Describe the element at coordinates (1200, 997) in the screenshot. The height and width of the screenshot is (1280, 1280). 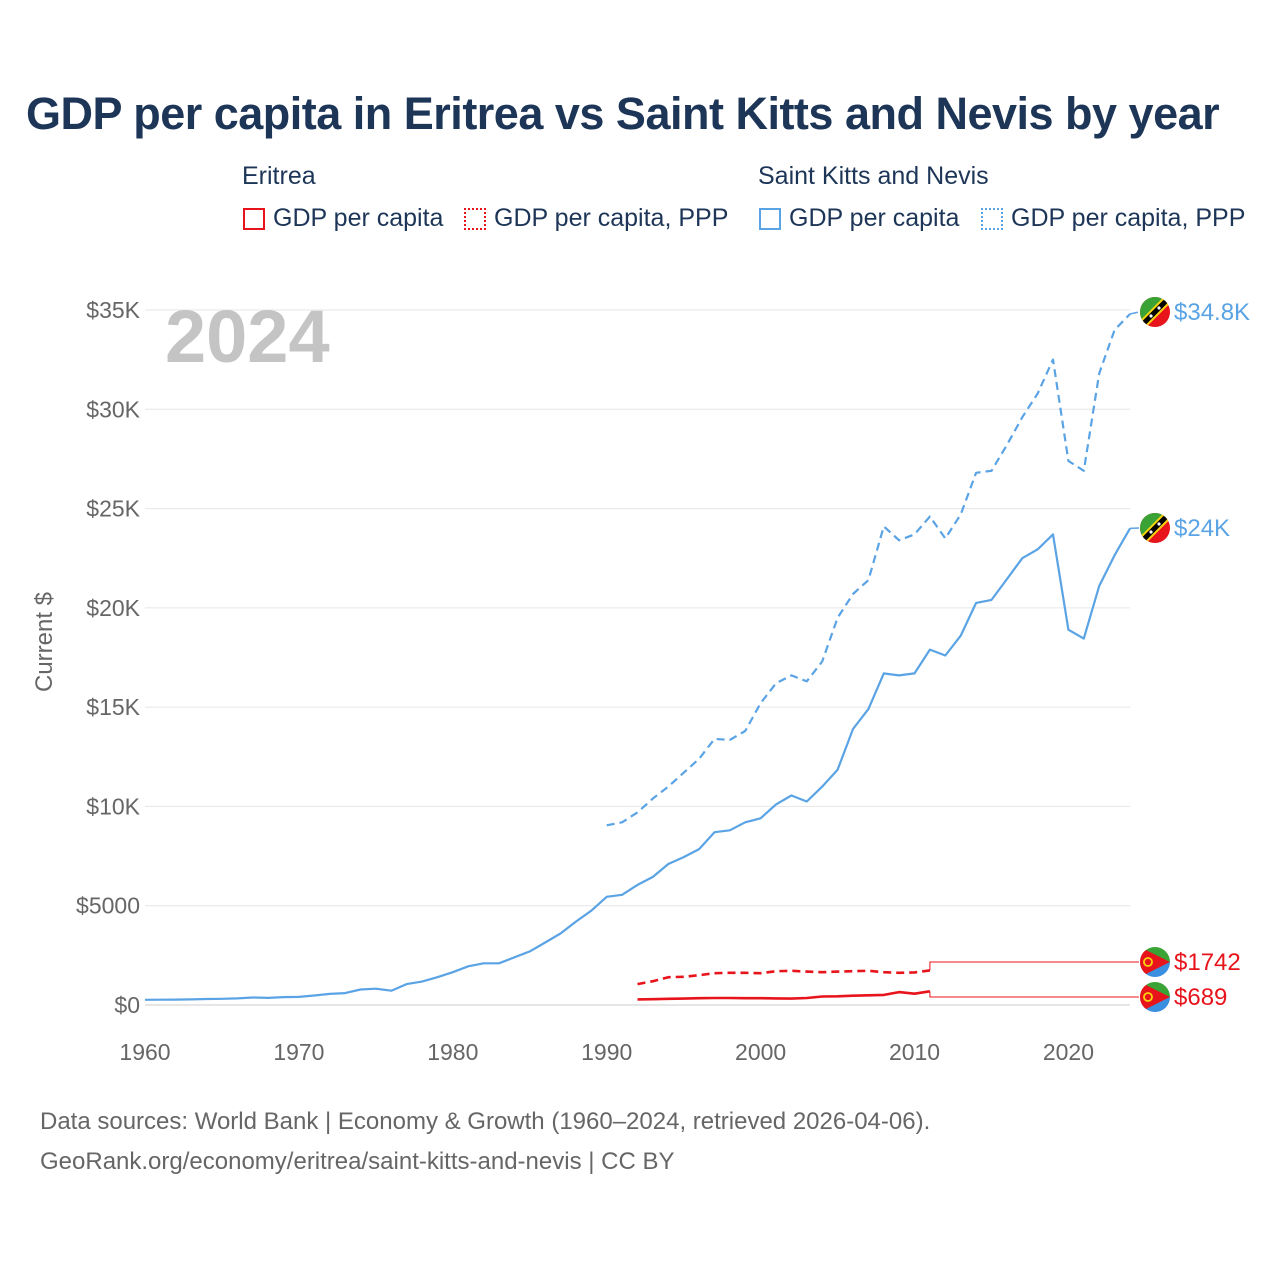
I see `end-value-label: $689` at that location.